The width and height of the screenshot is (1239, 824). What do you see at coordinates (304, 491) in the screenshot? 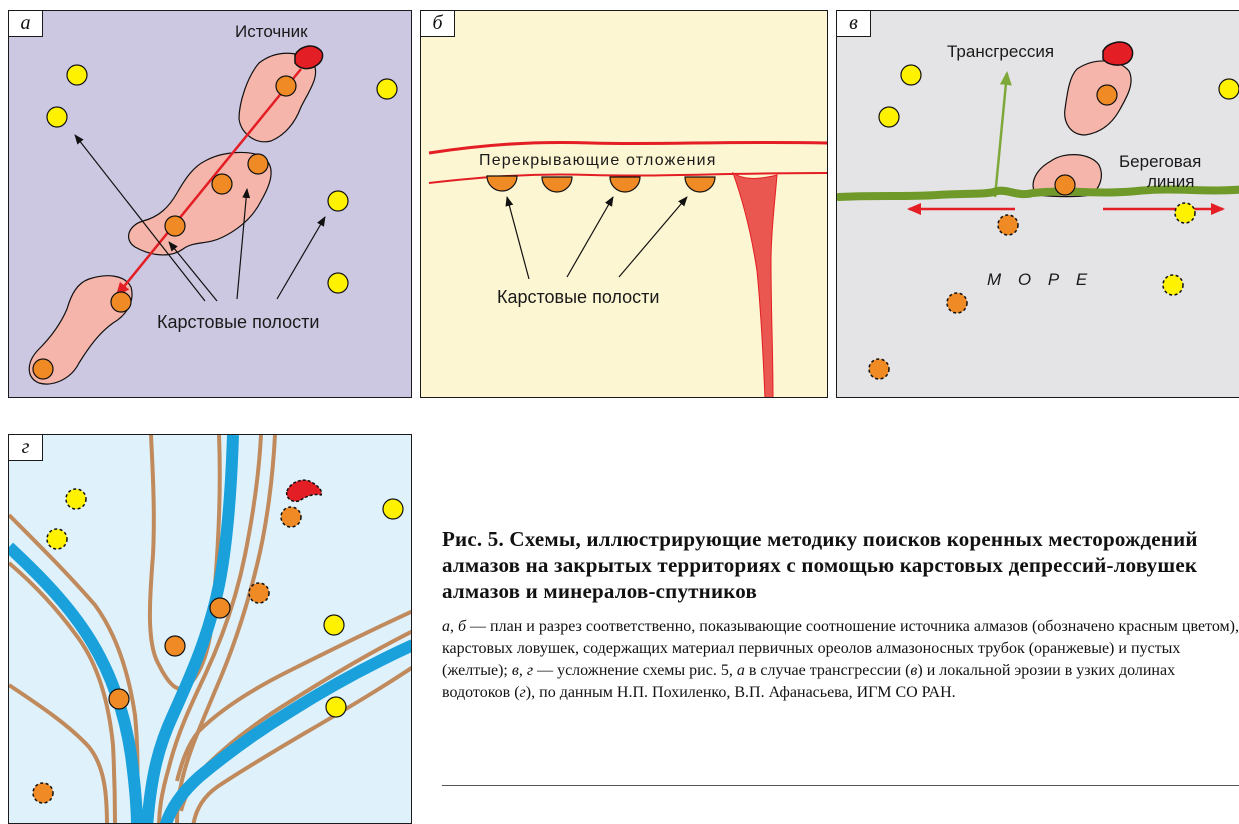
I see `source-body-reworked` at bounding box center [304, 491].